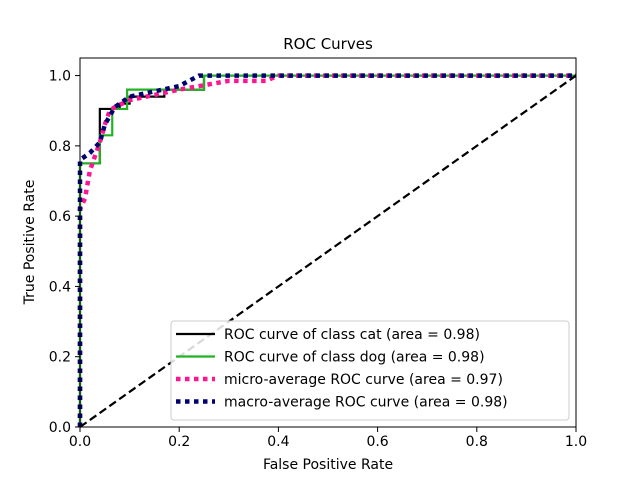 The image size is (640, 480). Describe the element at coordinates (354, 358) in the screenshot. I see `legend-label-1: ROC curve of class dog (area = 0.98)` at that location.